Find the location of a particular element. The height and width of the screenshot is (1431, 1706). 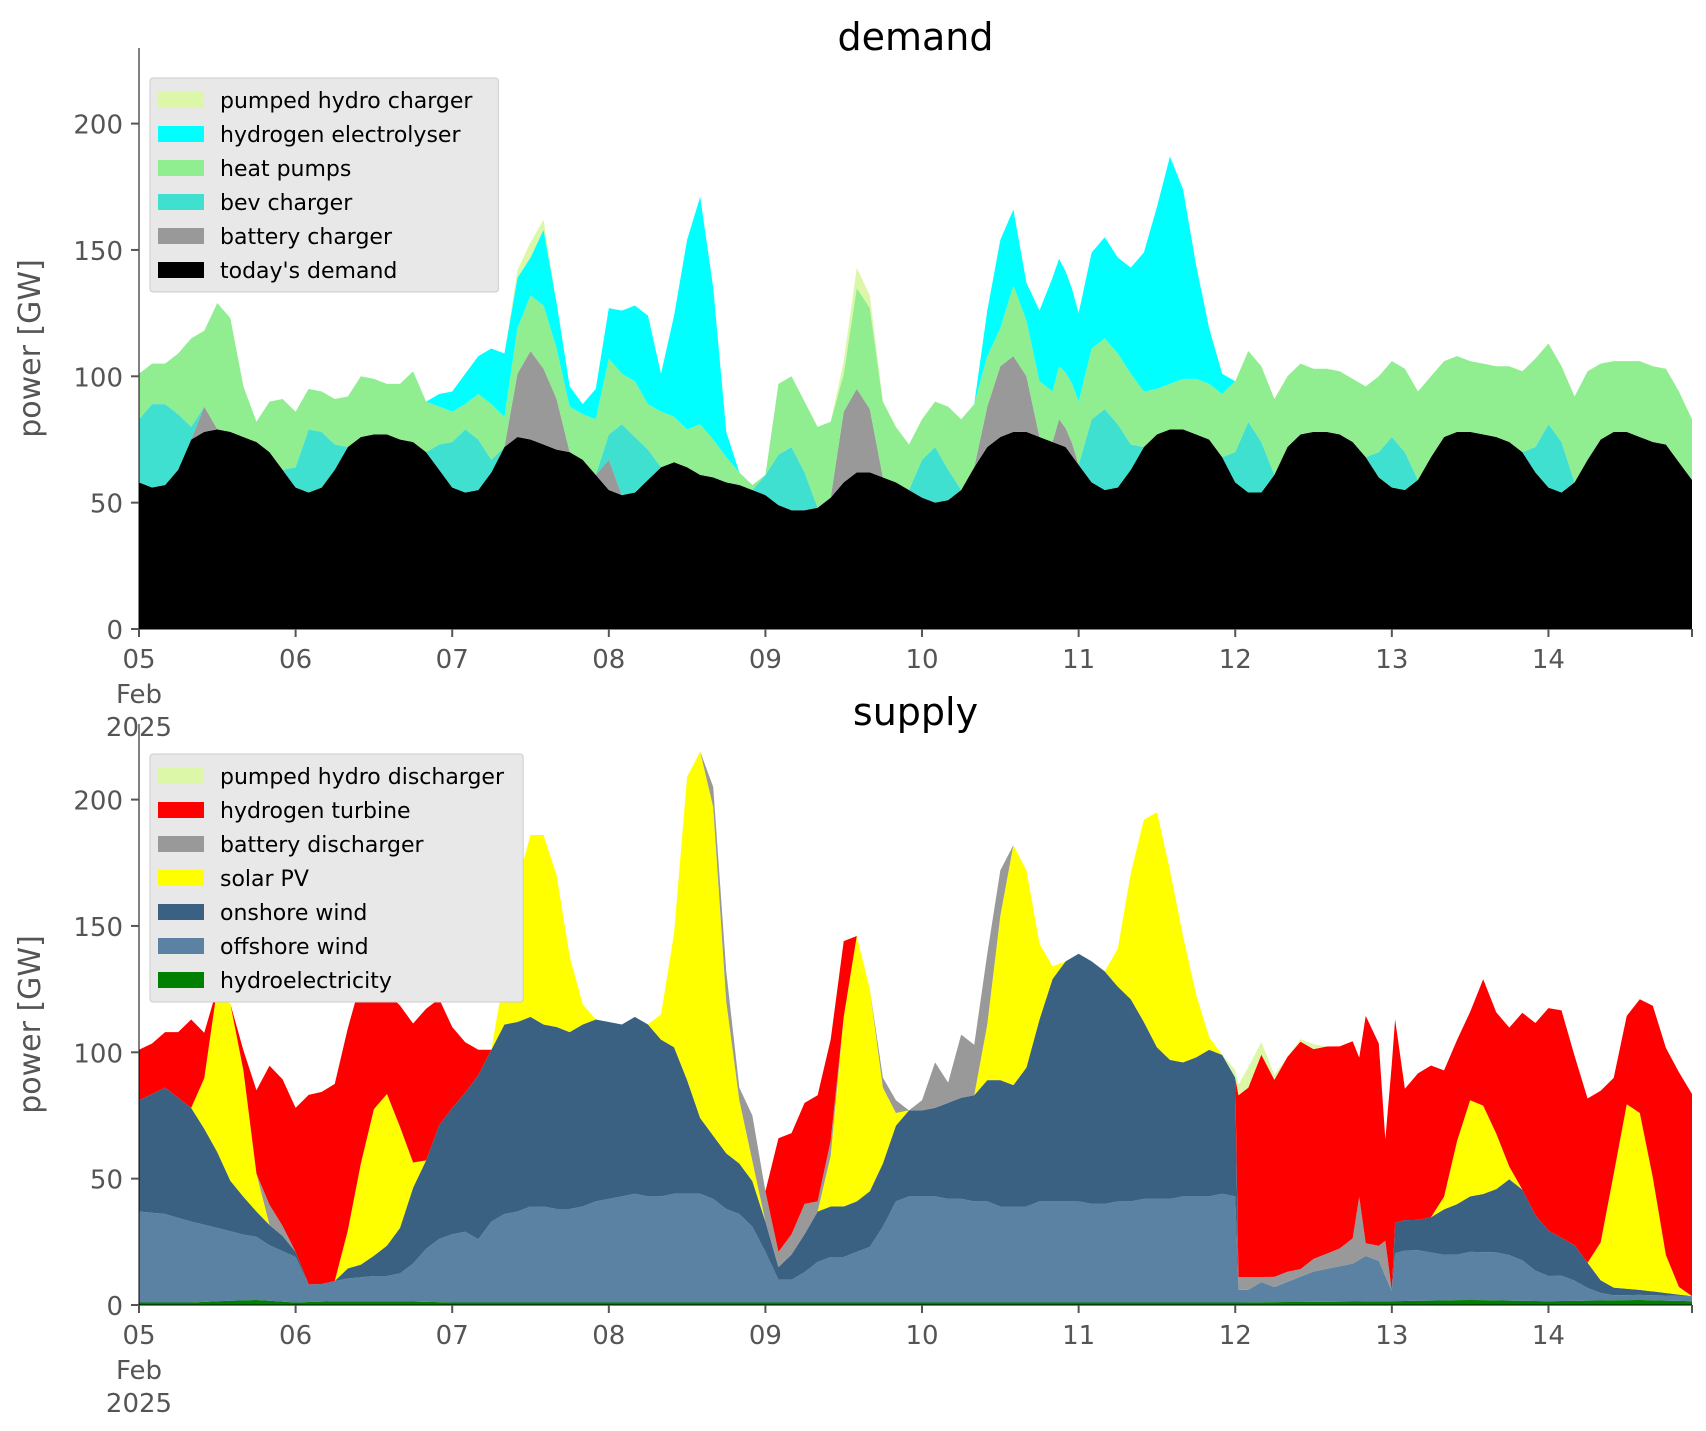

legend-label: pumped hydro discharger is located at coordinates (362, 777).